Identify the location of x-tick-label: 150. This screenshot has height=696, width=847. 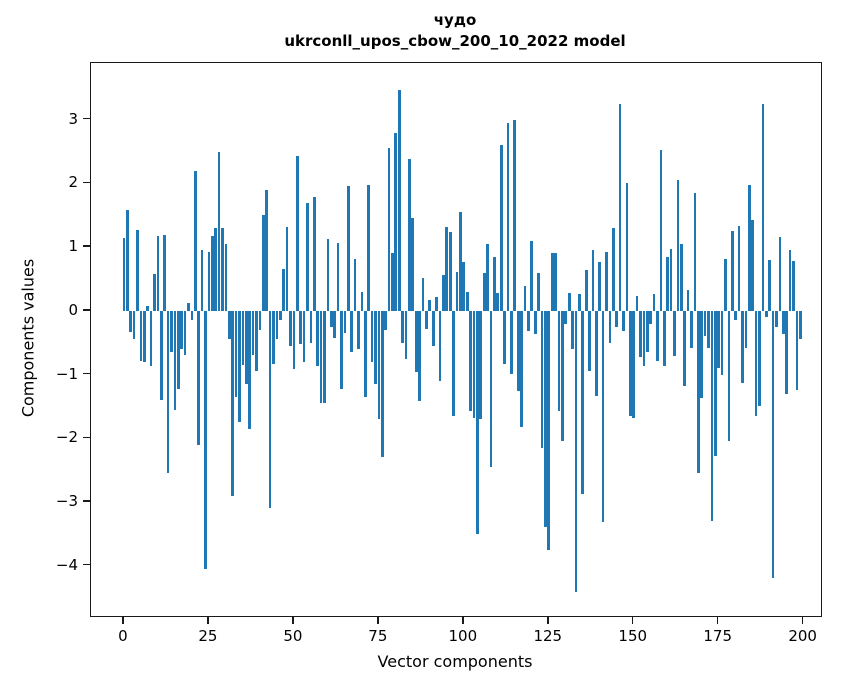
(633, 636).